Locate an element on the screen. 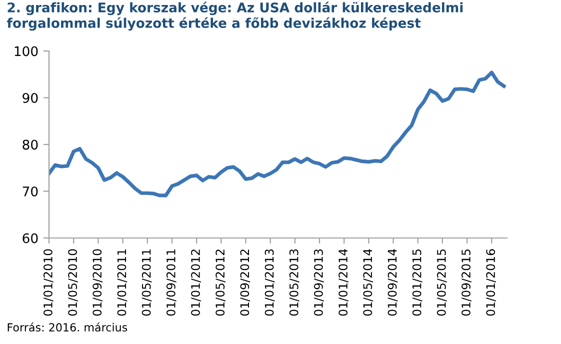 The height and width of the screenshot is (344, 561). x-tick-label: 01/01/2013 is located at coordinates (269, 282).